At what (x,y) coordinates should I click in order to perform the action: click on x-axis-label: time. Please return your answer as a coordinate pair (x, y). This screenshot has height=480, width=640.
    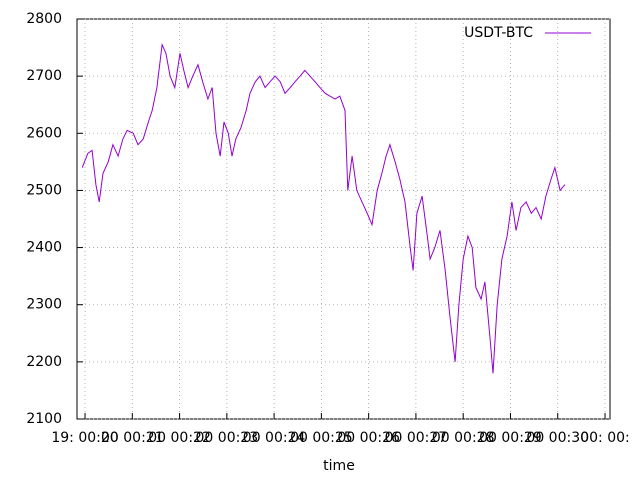
    Looking at the image, I should click on (339, 466).